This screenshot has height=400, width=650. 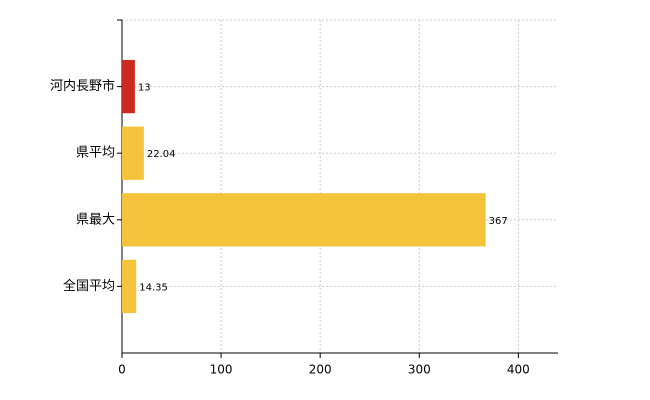 I want to click on y-tick-label: 県最大, so click(x=95, y=219).